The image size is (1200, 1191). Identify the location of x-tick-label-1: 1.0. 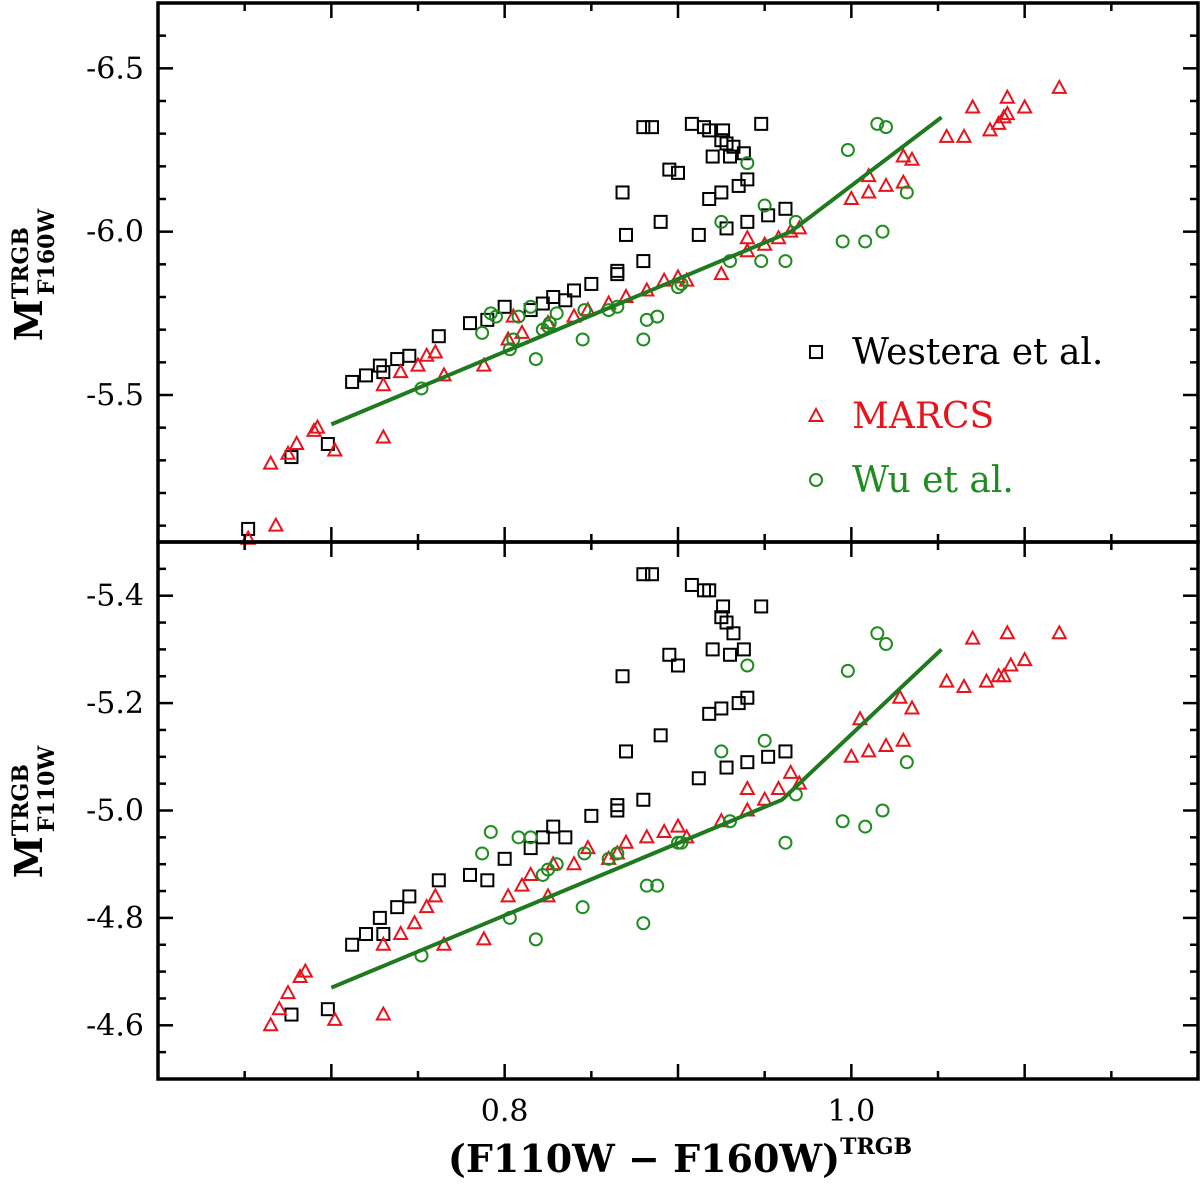
(851, 1111).